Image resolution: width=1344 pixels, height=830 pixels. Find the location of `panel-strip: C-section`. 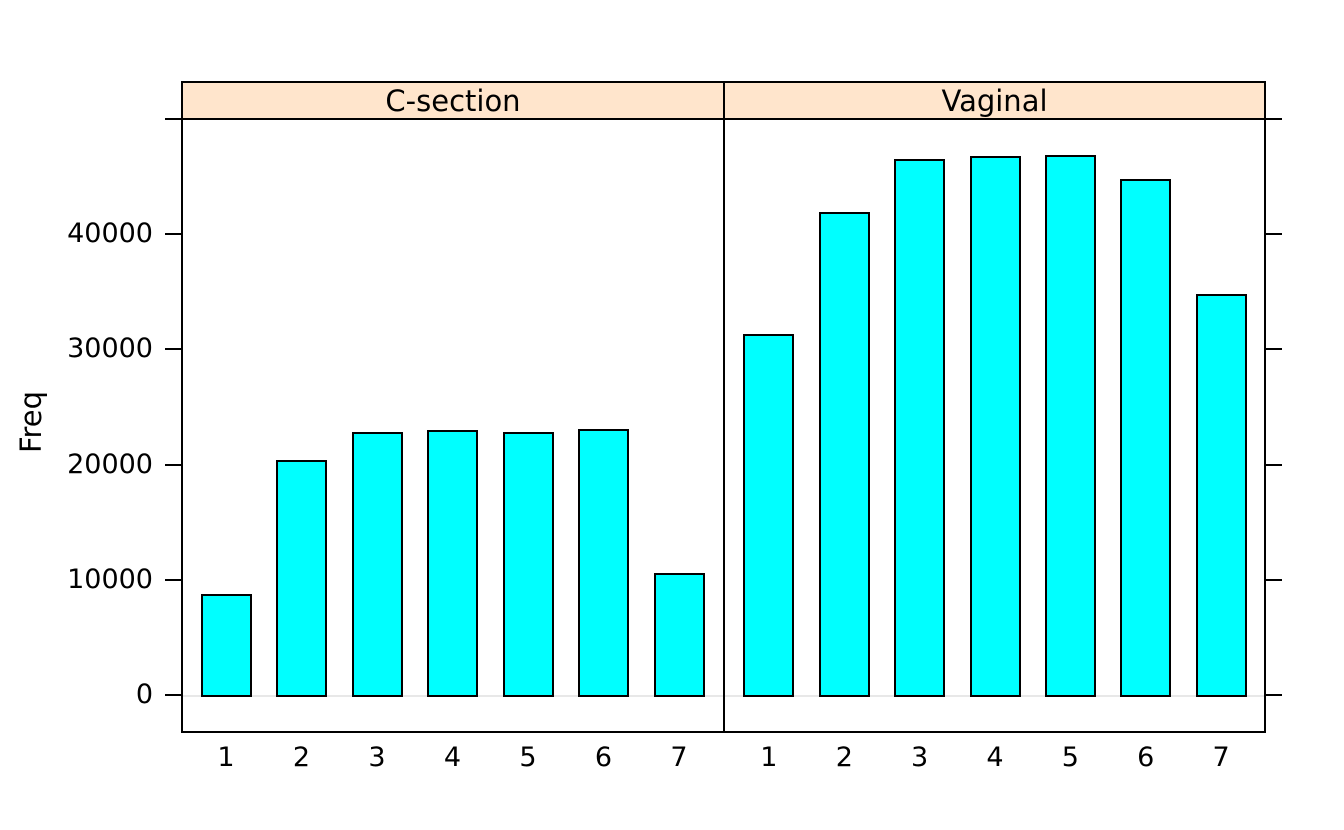

panel-strip: C-section is located at coordinates (453, 99).